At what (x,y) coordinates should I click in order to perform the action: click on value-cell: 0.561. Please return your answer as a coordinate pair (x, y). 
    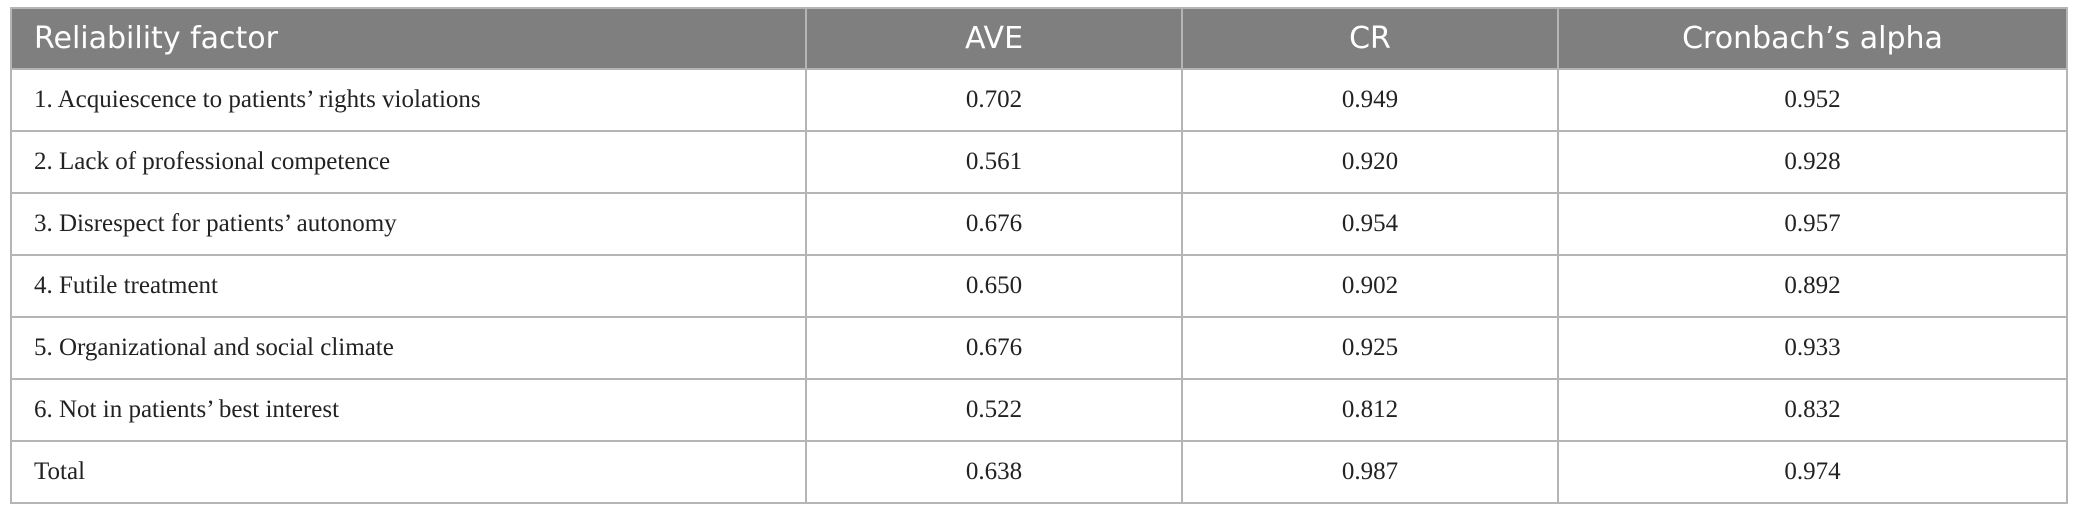
    Looking at the image, I should click on (994, 162).